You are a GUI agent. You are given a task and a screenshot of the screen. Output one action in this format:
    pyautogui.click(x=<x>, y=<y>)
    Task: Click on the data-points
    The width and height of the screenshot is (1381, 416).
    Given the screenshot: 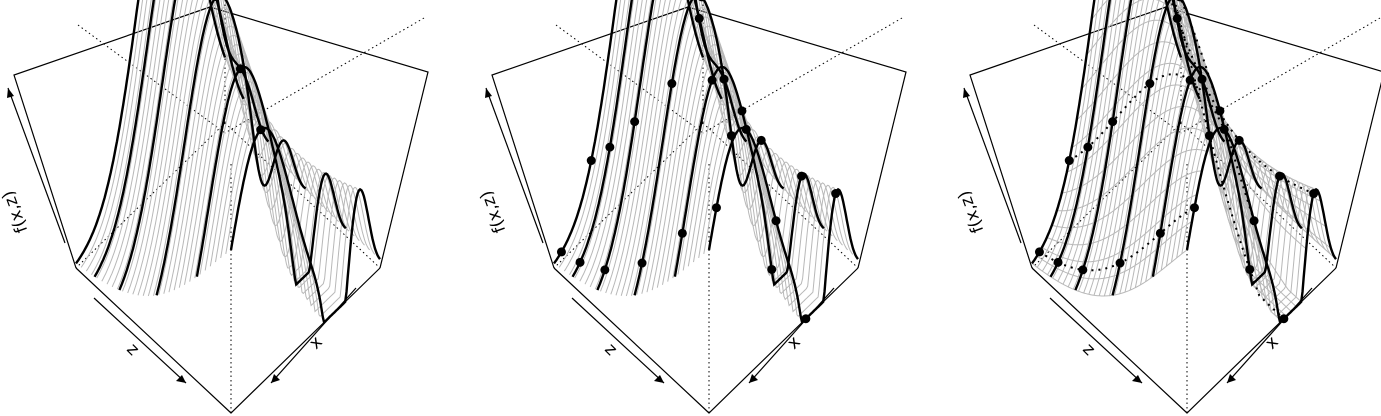 What is the action you would take?
    pyautogui.click(x=239, y=67)
    